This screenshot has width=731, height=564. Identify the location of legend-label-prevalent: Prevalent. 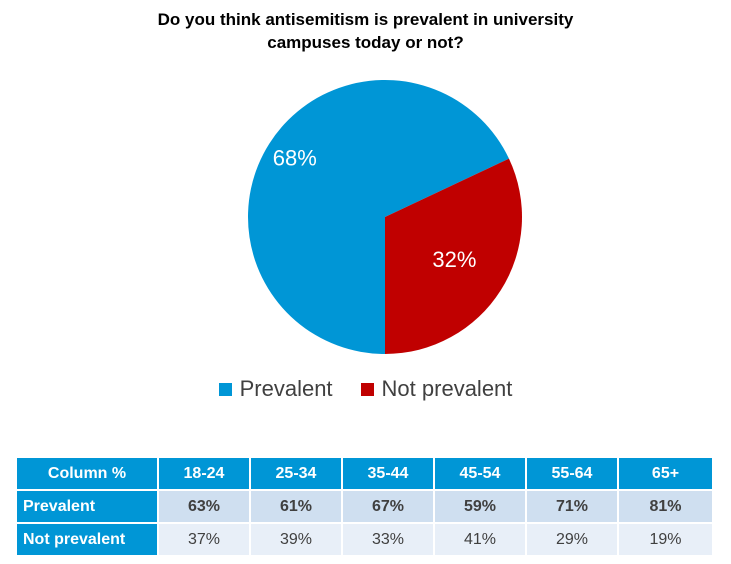
(286, 388).